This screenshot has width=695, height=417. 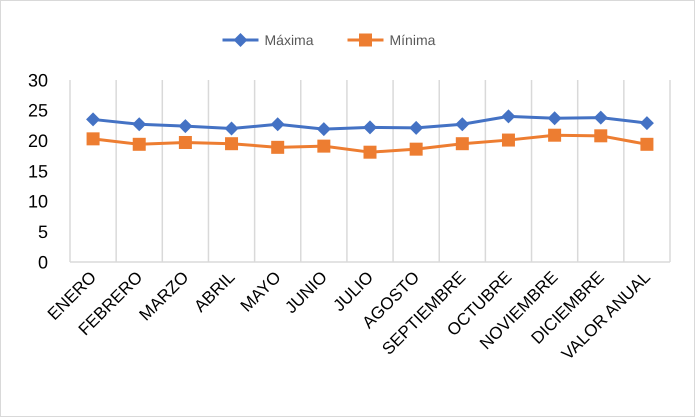 I want to click on y-tick-label: 20, so click(x=38, y=140).